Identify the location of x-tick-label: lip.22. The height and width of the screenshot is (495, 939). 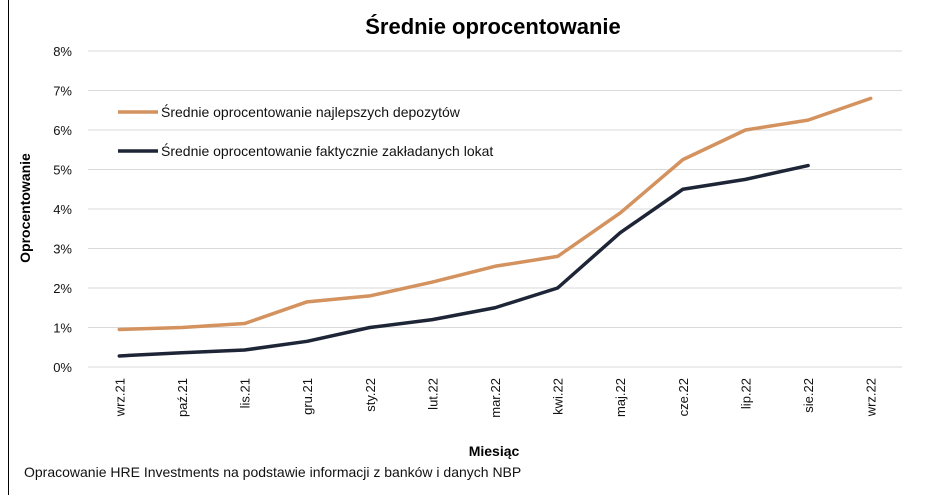
(745, 393).